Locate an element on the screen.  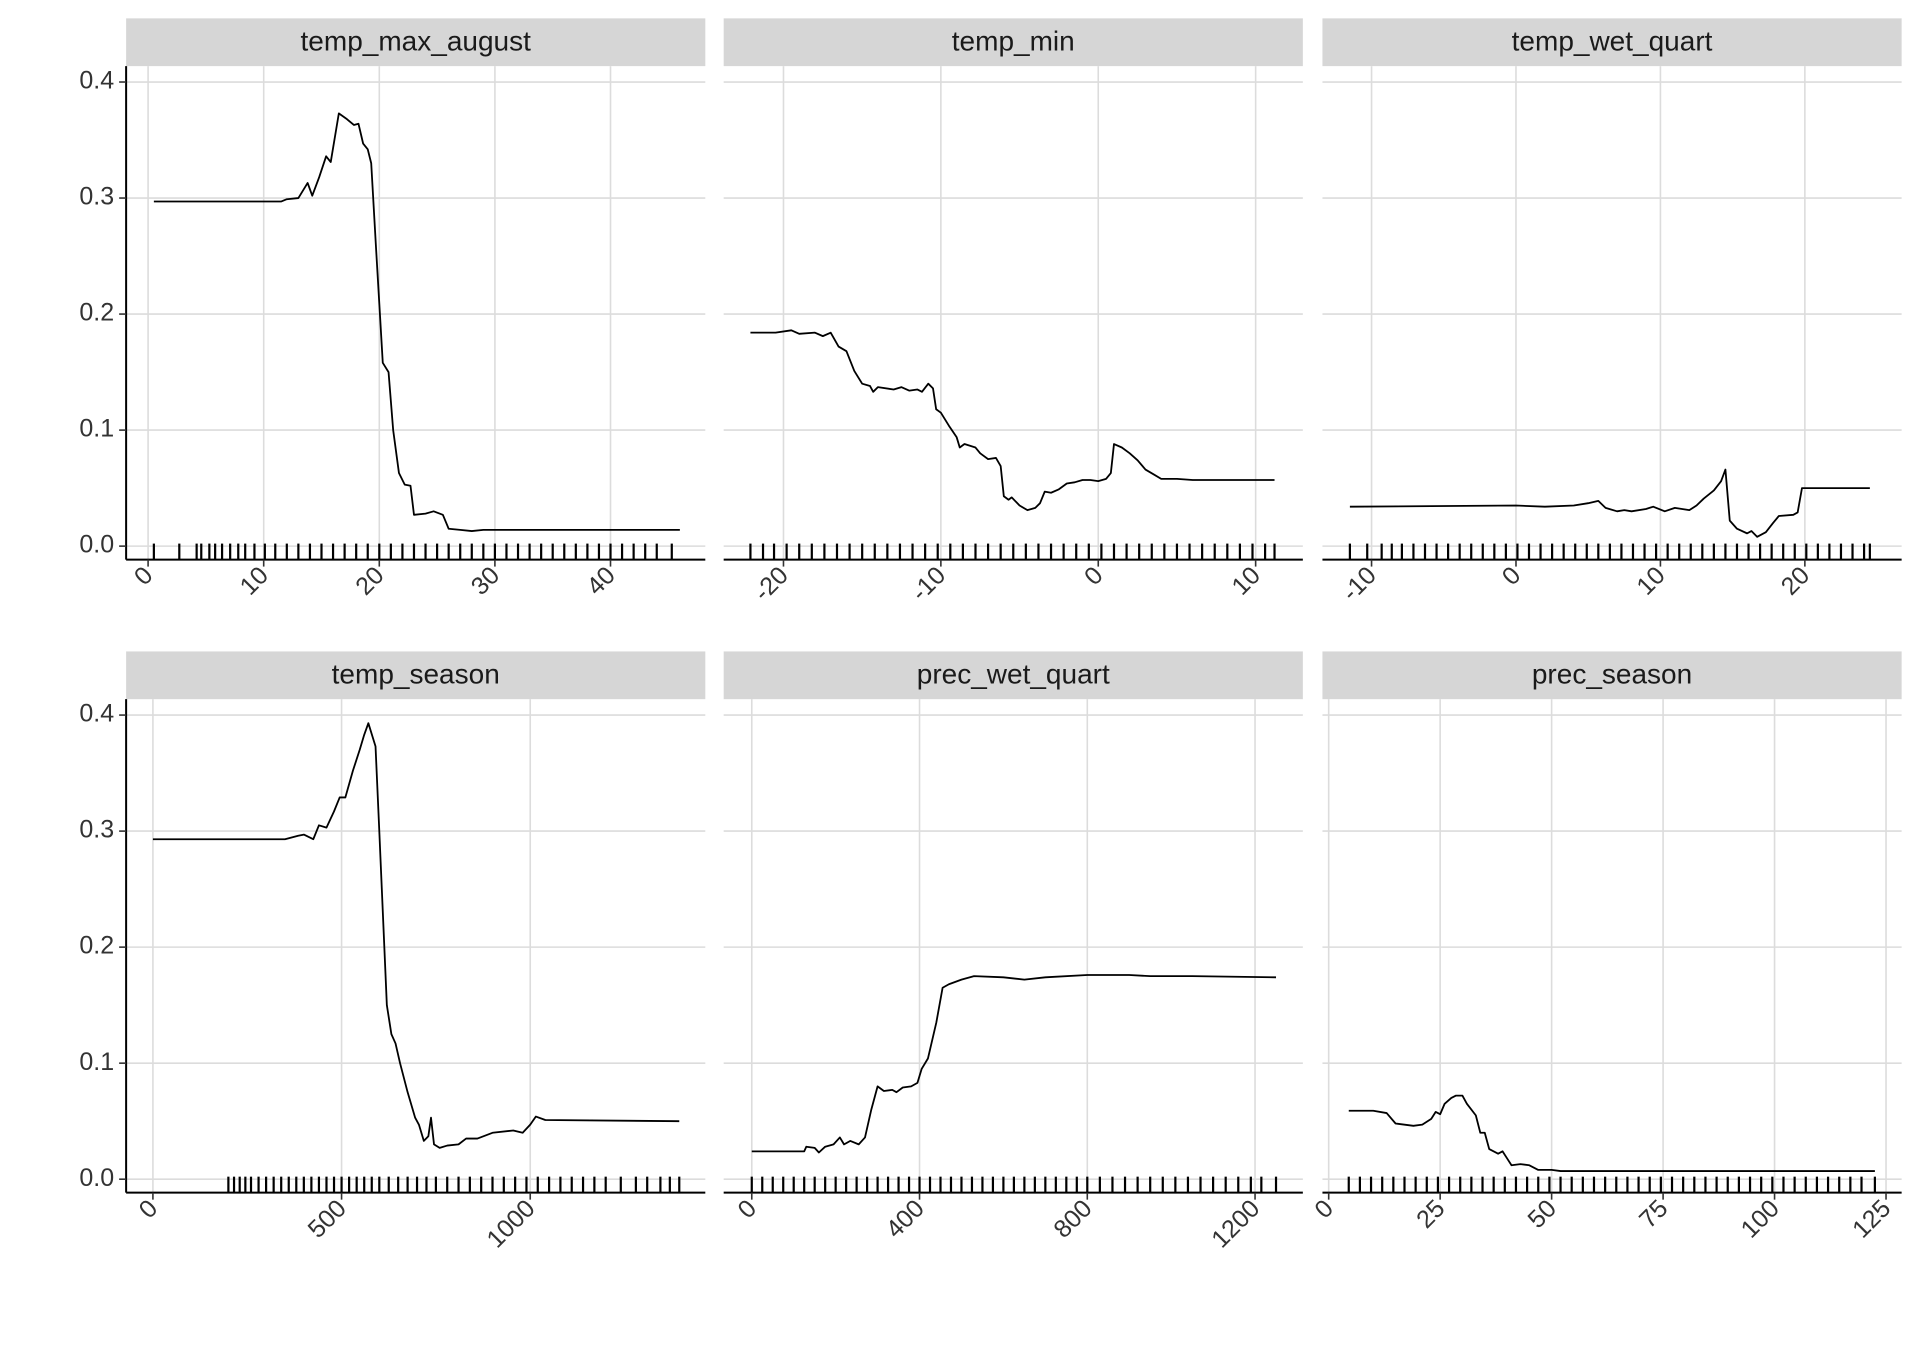
panel: temp_wet_quart -10 0 10 20 is located at coordinates (1612, 312).